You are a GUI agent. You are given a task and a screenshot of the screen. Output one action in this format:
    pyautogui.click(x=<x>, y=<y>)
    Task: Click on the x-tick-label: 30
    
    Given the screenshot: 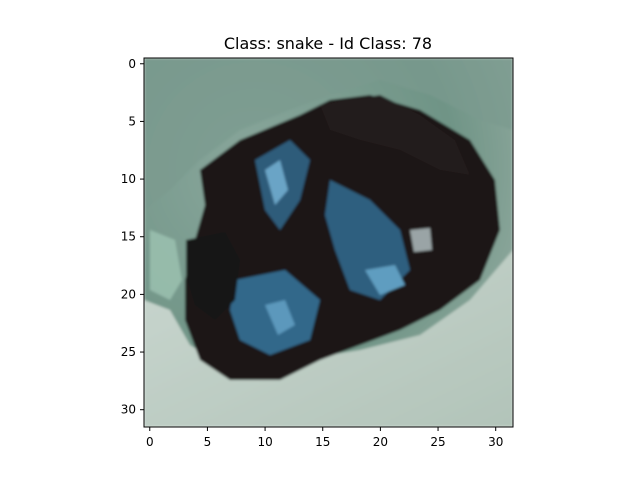 What is the action you would take?
    pyautogui.click(x=495, y=442)
    